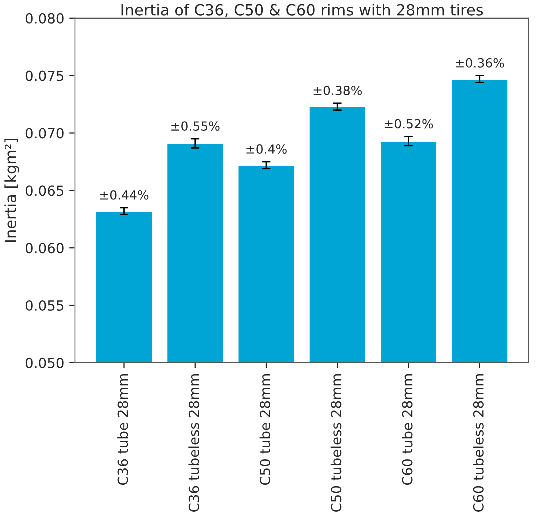 The image size is (537, 526). What do you see at coordinates (409, 124) in the screenshot?
I see `annotation: ±0.52%` at bounding box center [409, 124].